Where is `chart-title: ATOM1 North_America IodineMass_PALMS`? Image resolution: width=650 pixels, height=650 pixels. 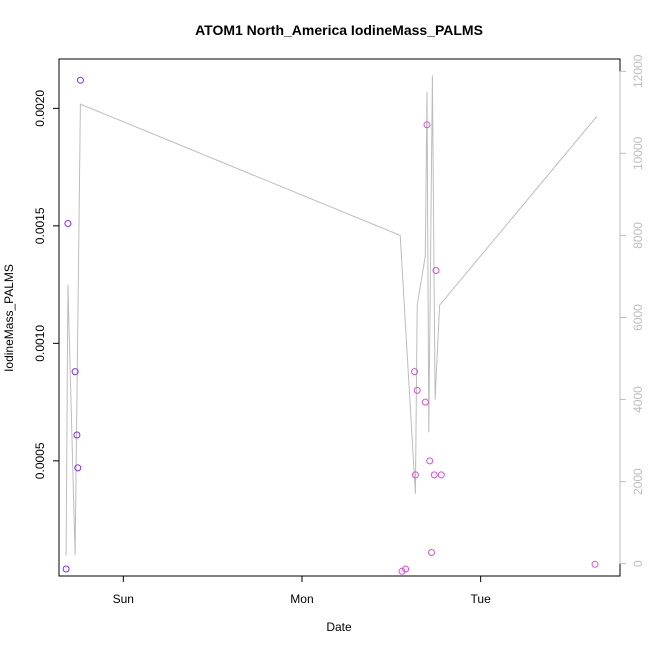 chart-title: ATOM1 North_America IodineMass_PALMS is located at coordinates (339, 30).